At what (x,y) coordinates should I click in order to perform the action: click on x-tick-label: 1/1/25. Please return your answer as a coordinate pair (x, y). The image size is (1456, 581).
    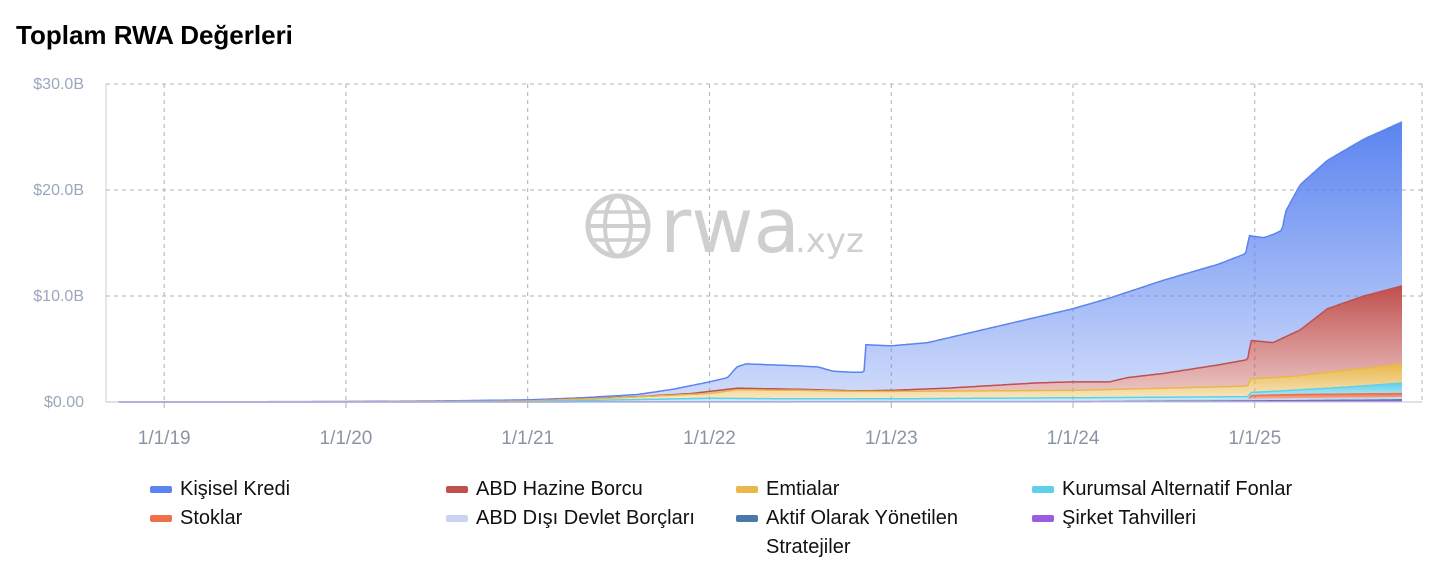
    Looking at the image, I should click on (1254, 438).